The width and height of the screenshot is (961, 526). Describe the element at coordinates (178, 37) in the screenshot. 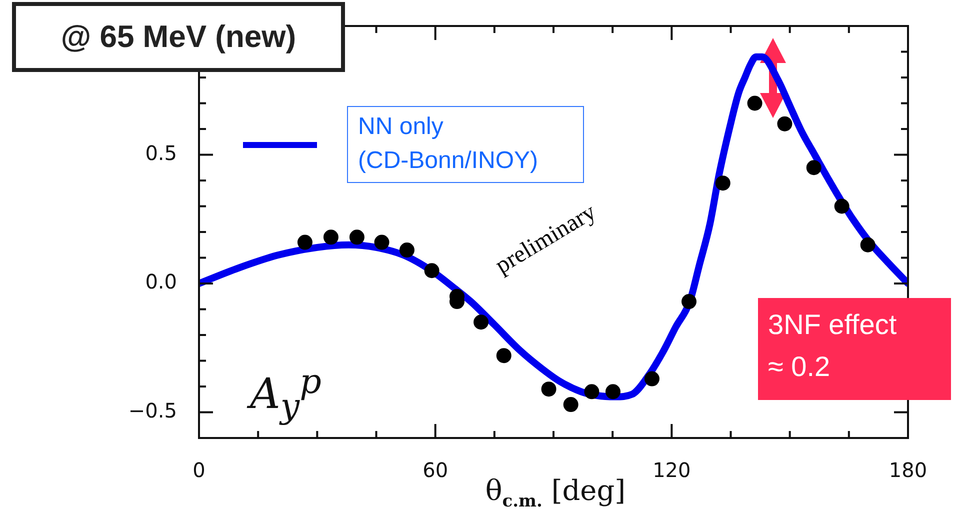

I see `chart-title: @ 65 MeV (new)` at that location.